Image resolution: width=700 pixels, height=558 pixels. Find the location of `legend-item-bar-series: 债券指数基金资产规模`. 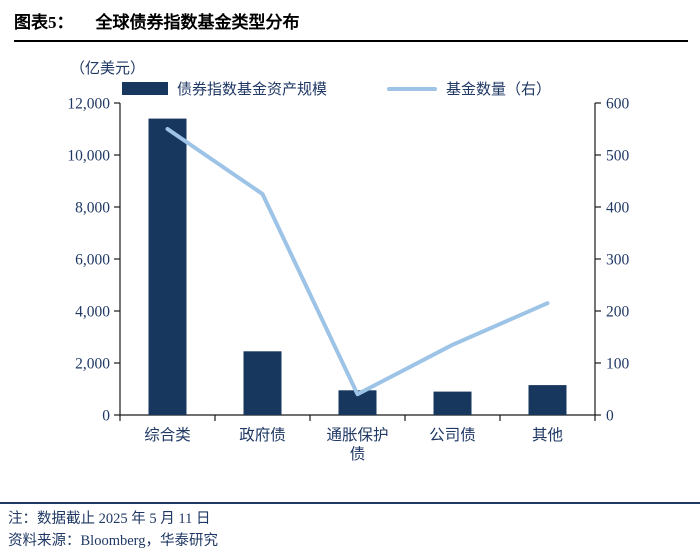

legend-item-bar-series: 债券指数基金资产规模 is located at coordinates (224, 88).